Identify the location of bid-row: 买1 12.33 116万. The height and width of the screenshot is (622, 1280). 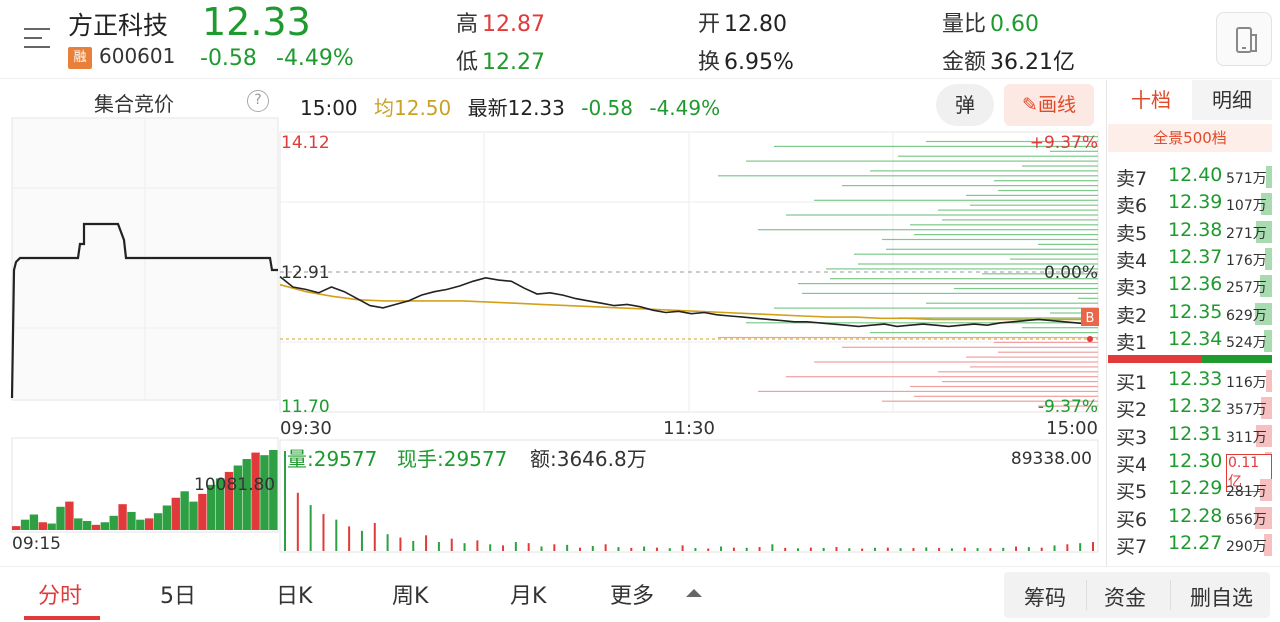
(1191, 381).